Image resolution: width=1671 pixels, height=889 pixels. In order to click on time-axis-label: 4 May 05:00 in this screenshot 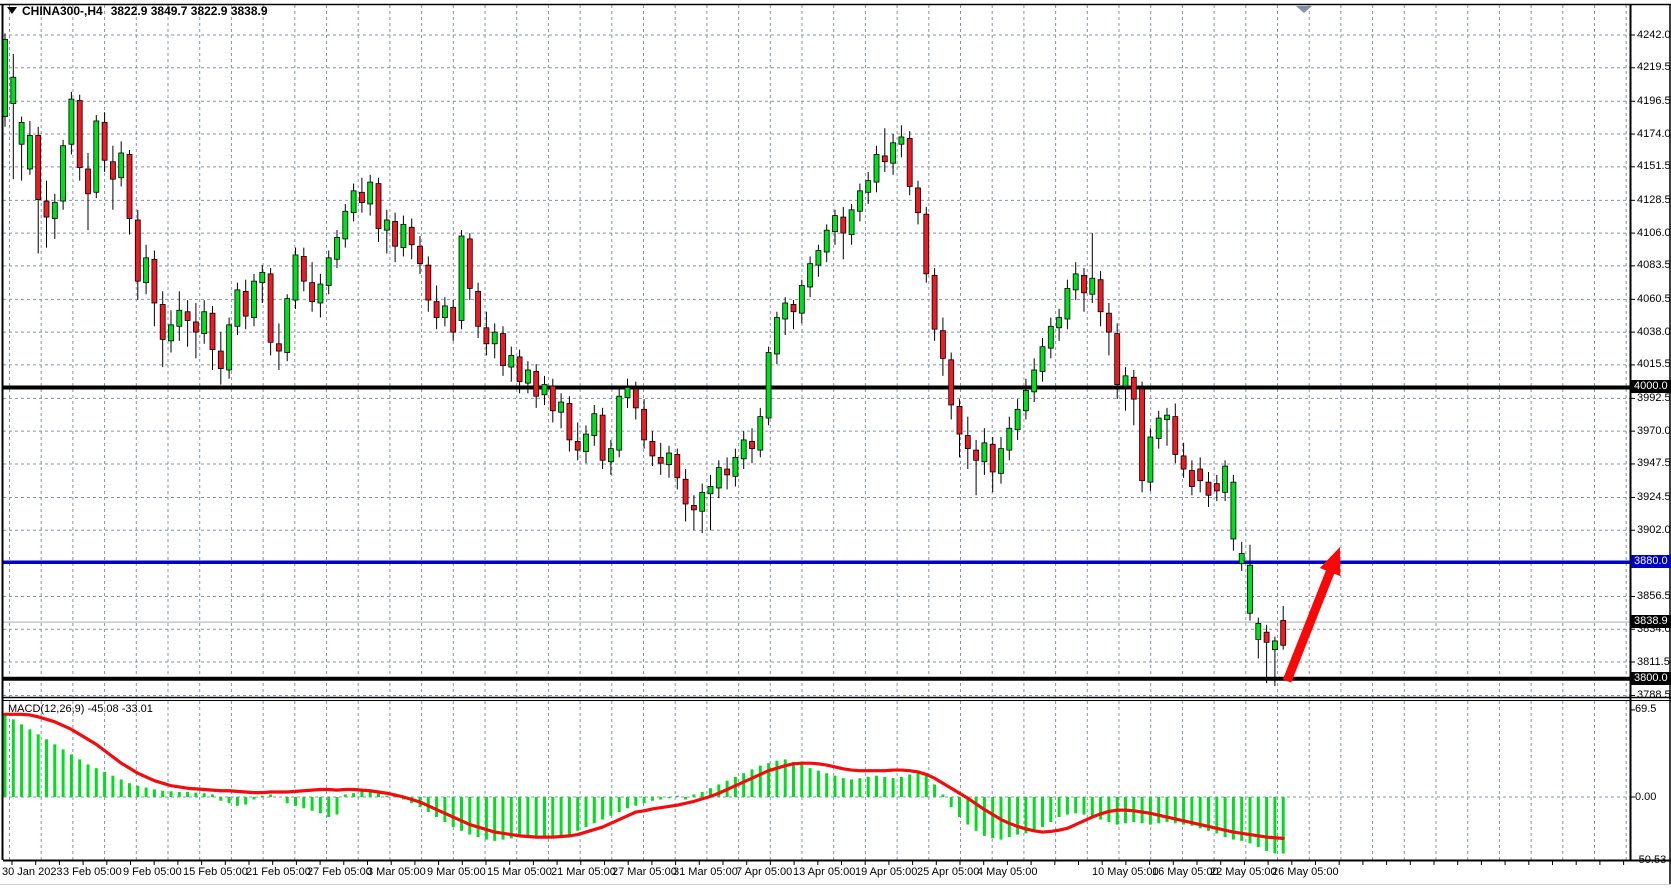, I will do `click(1007, 872)`.